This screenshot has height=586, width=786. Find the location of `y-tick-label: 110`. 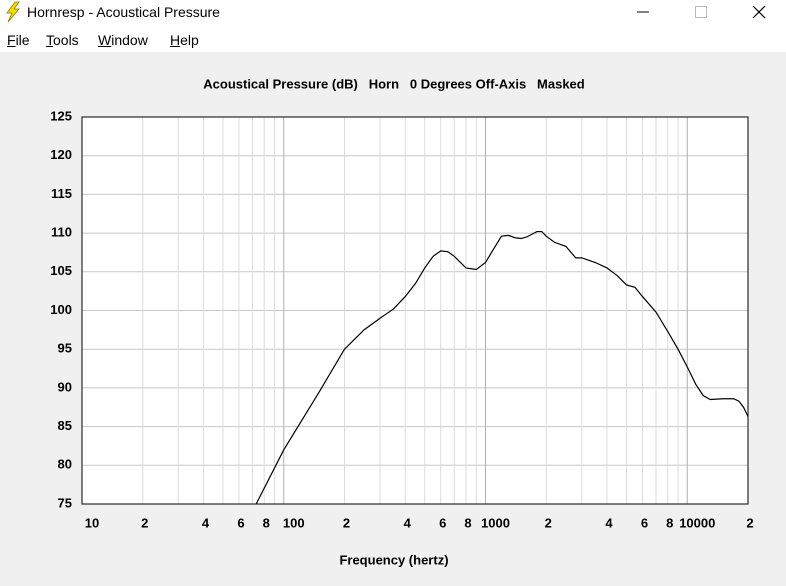

y-tick-label: 110 is located at coordinates (61, 232).